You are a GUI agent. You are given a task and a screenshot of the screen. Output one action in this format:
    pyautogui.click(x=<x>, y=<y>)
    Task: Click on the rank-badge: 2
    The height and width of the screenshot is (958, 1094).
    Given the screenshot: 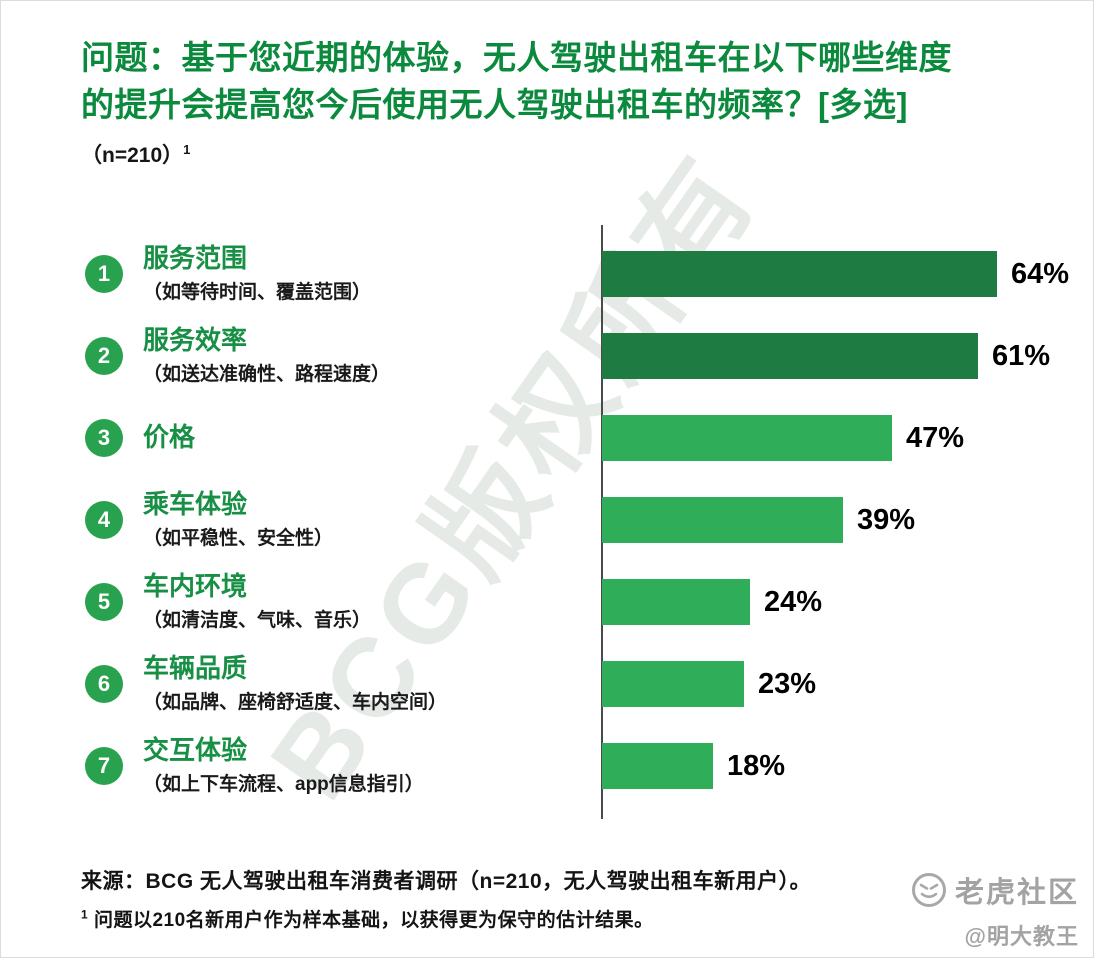 What is the action you would take?
    pyautogui.click(x=104, y=356)
    